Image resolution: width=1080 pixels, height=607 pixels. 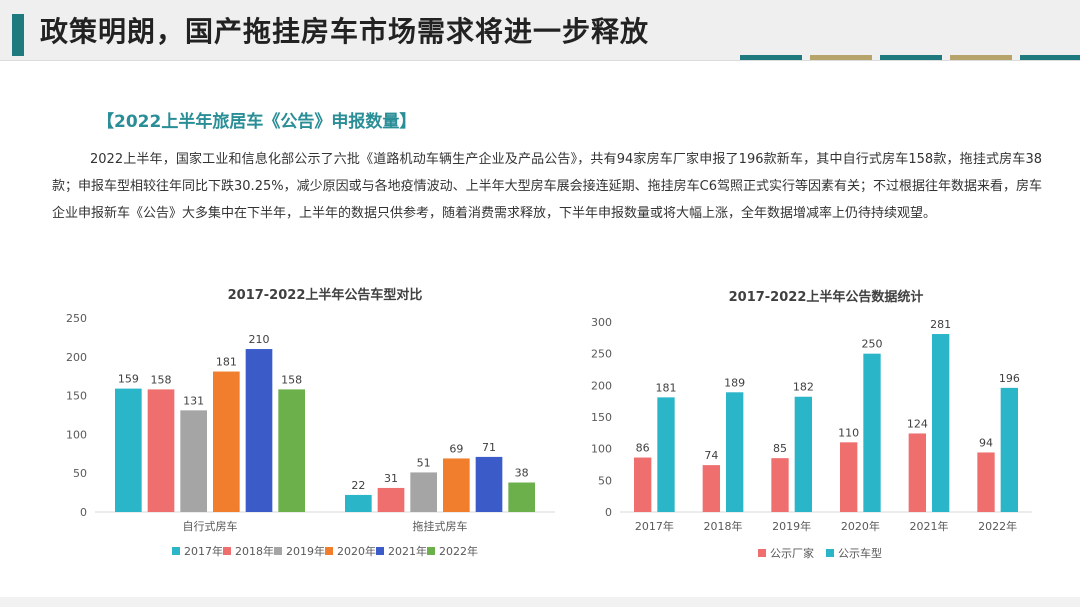 I want to click on data-label: 124, so click(x=917, y=423).